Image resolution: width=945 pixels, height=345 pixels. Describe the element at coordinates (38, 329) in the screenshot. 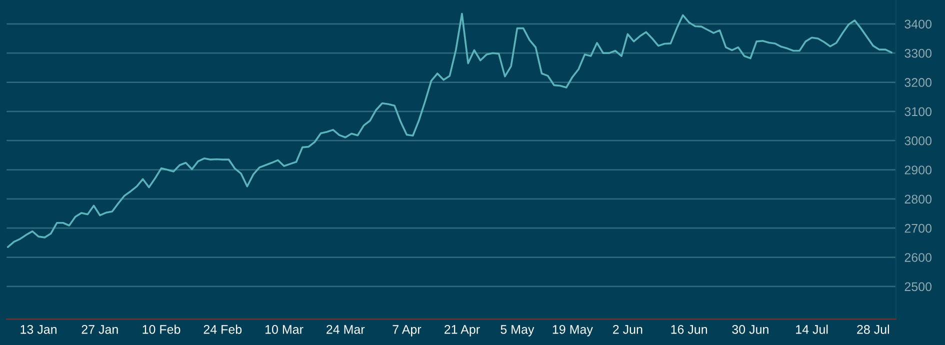

I see `x-tick-label: 13 Jan` at that location.